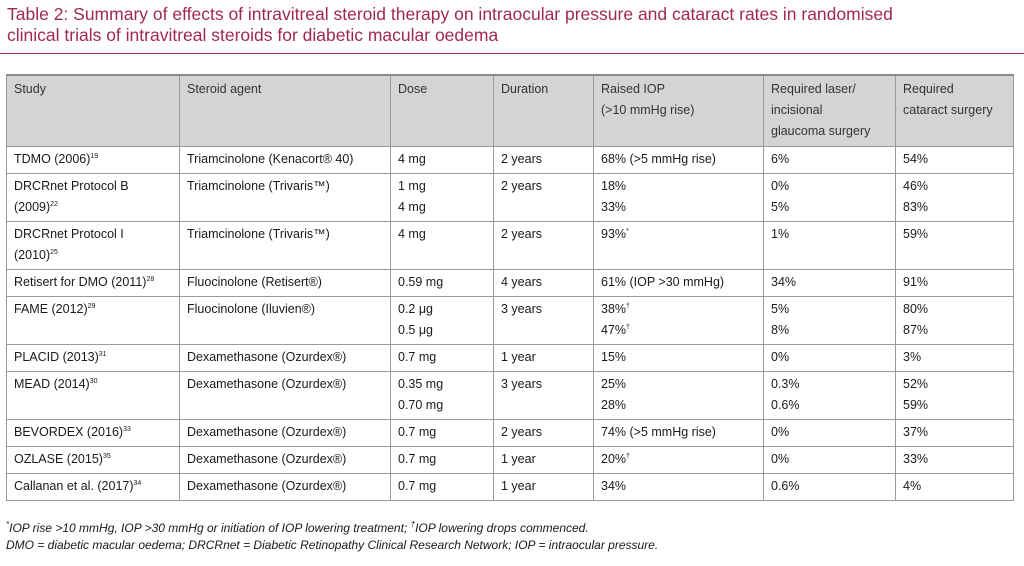 The height and width of the screenshot is (566, 1024). What do you see at coordinates (954, 433) in the screenshot?
I see `cataract-surgery-cell: 37%` at bounding box center [954, 433].